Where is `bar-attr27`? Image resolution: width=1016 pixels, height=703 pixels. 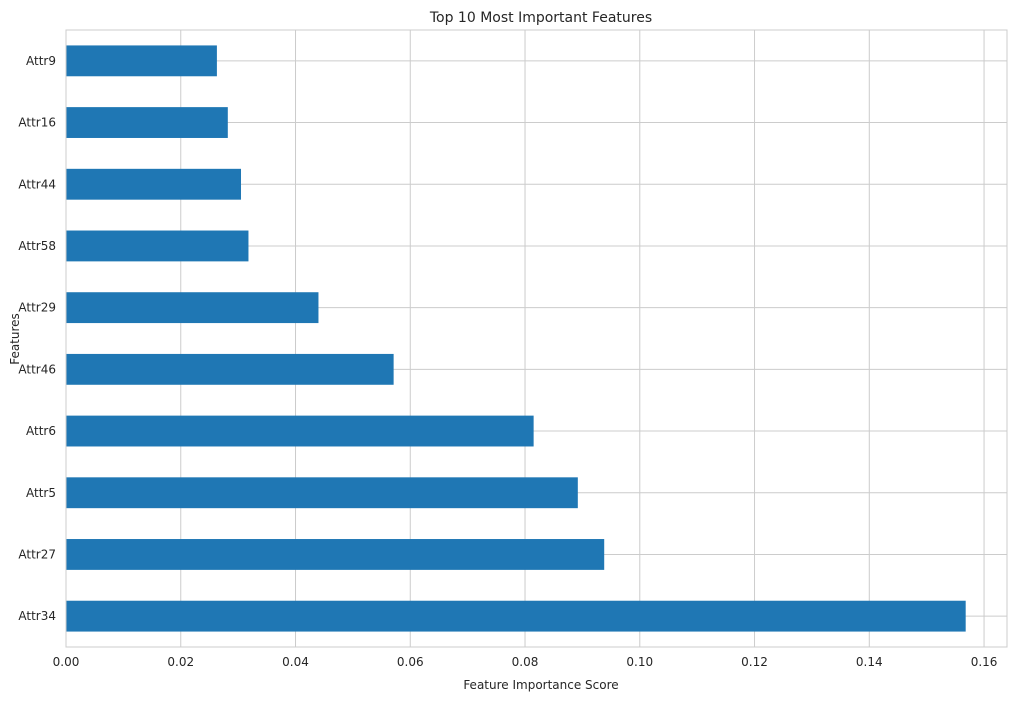
bar-attr27 is located at coordinates (335, 554).